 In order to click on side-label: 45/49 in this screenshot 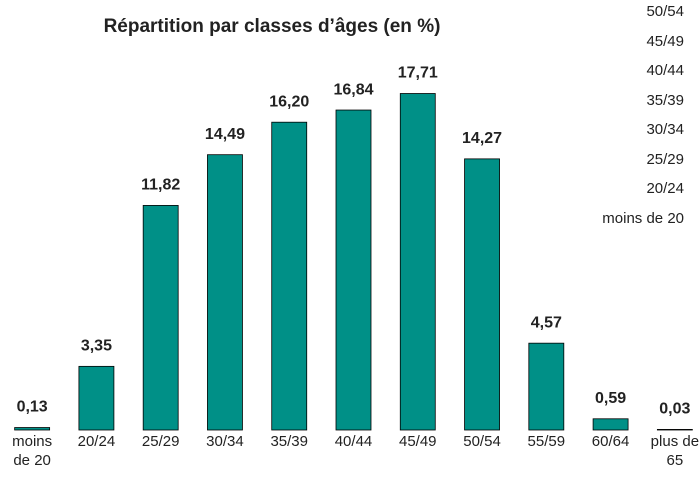, I will do `click(665, 41)`.